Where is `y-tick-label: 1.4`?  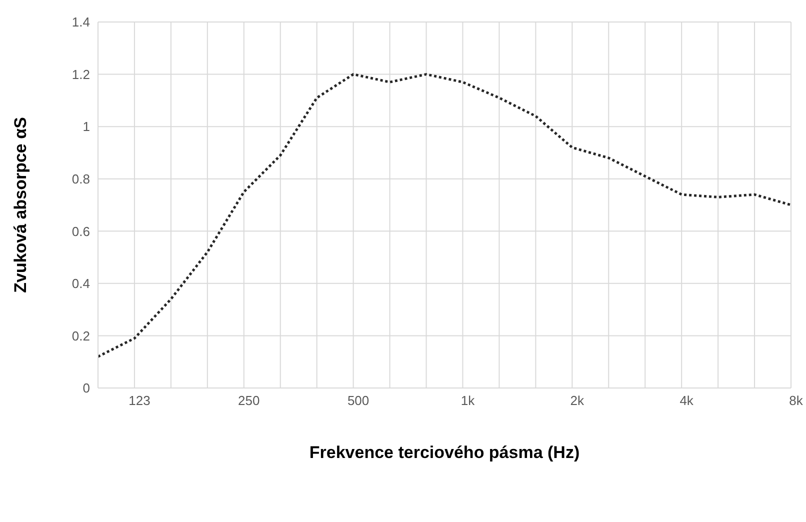 y-tick-label: 1.4 is located at coordinates (81, 22).